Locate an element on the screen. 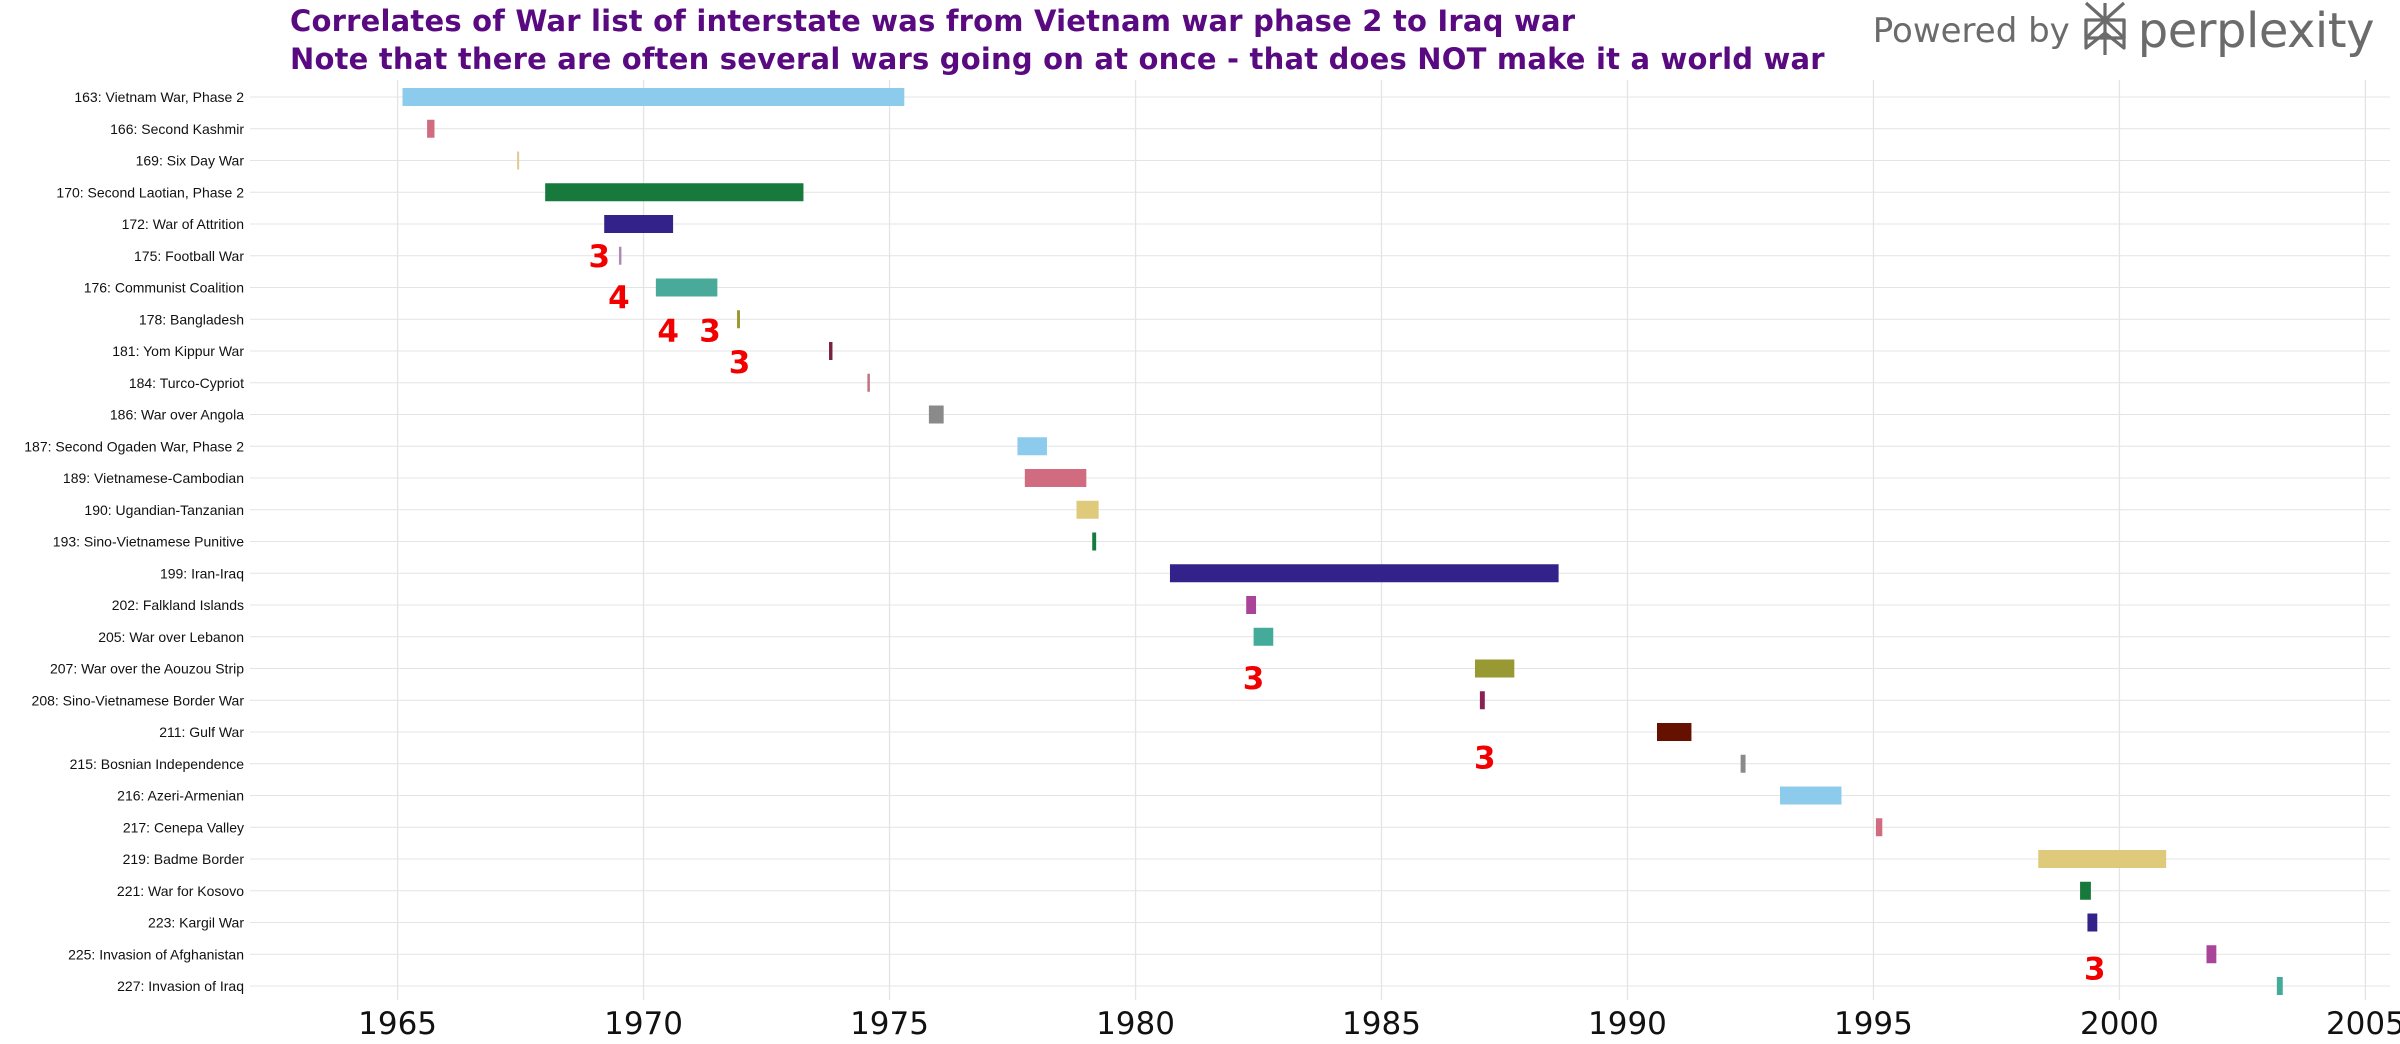 This screenshot has height=1044, width=2400. war-label: 217: Cenepa Valley is located at coordinates (183, 827).